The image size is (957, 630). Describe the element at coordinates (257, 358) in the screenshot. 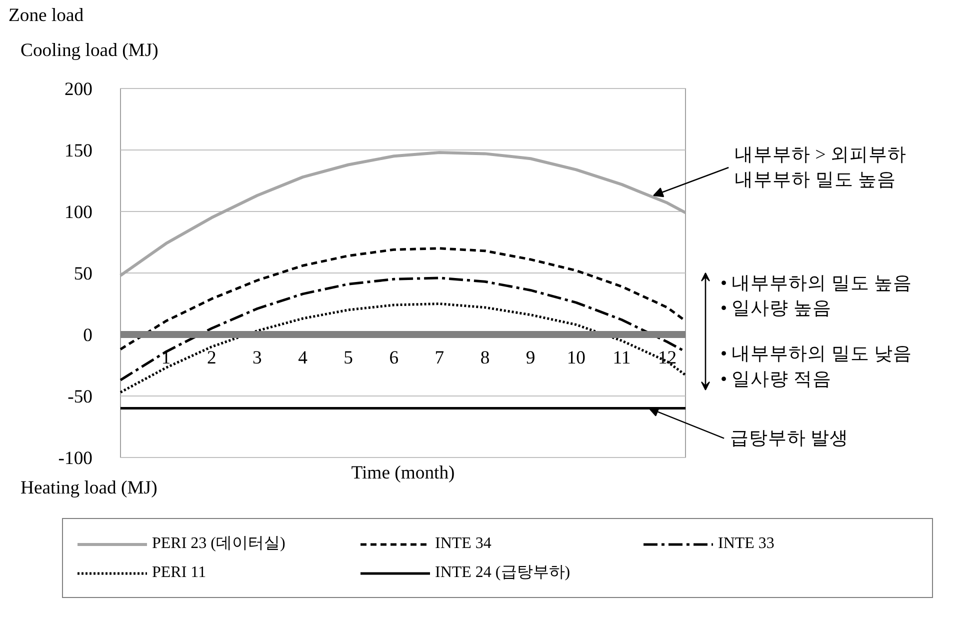

I see `x-tick-label: 3` at that location.